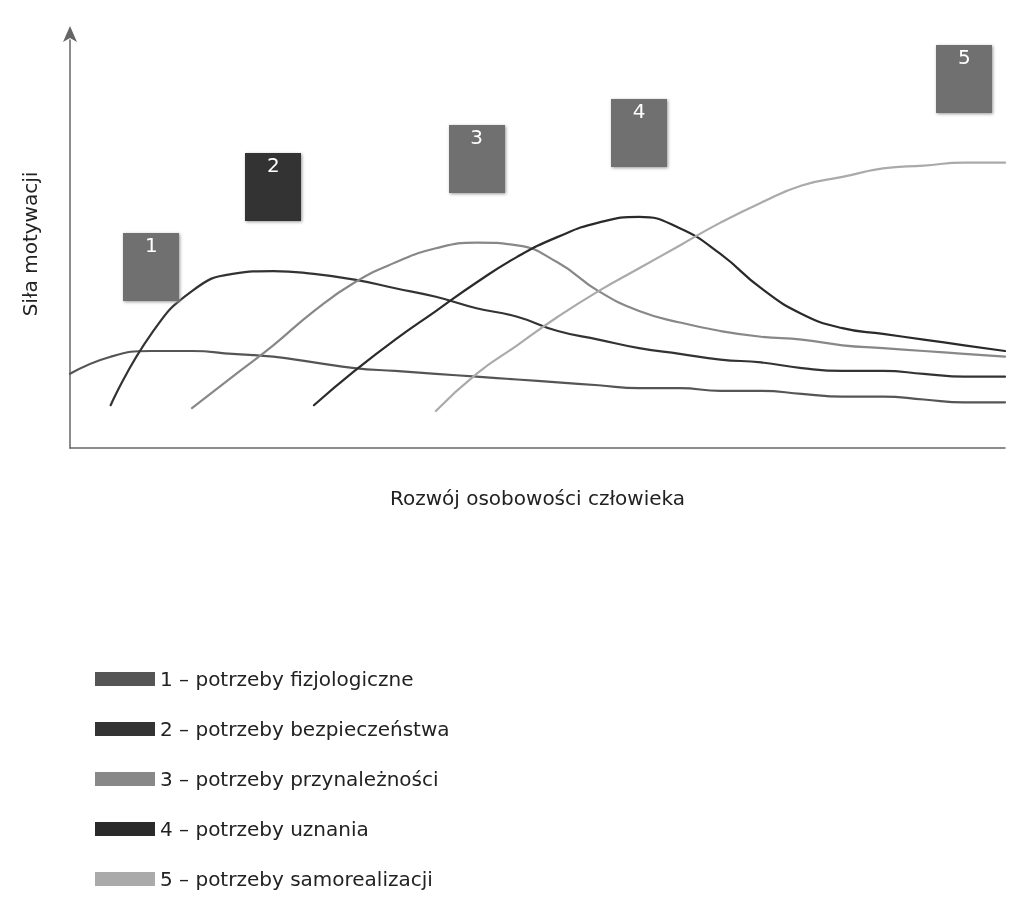 This screenshot has height=924, width=1009. I want to click on text: 4, so click(639, 132).